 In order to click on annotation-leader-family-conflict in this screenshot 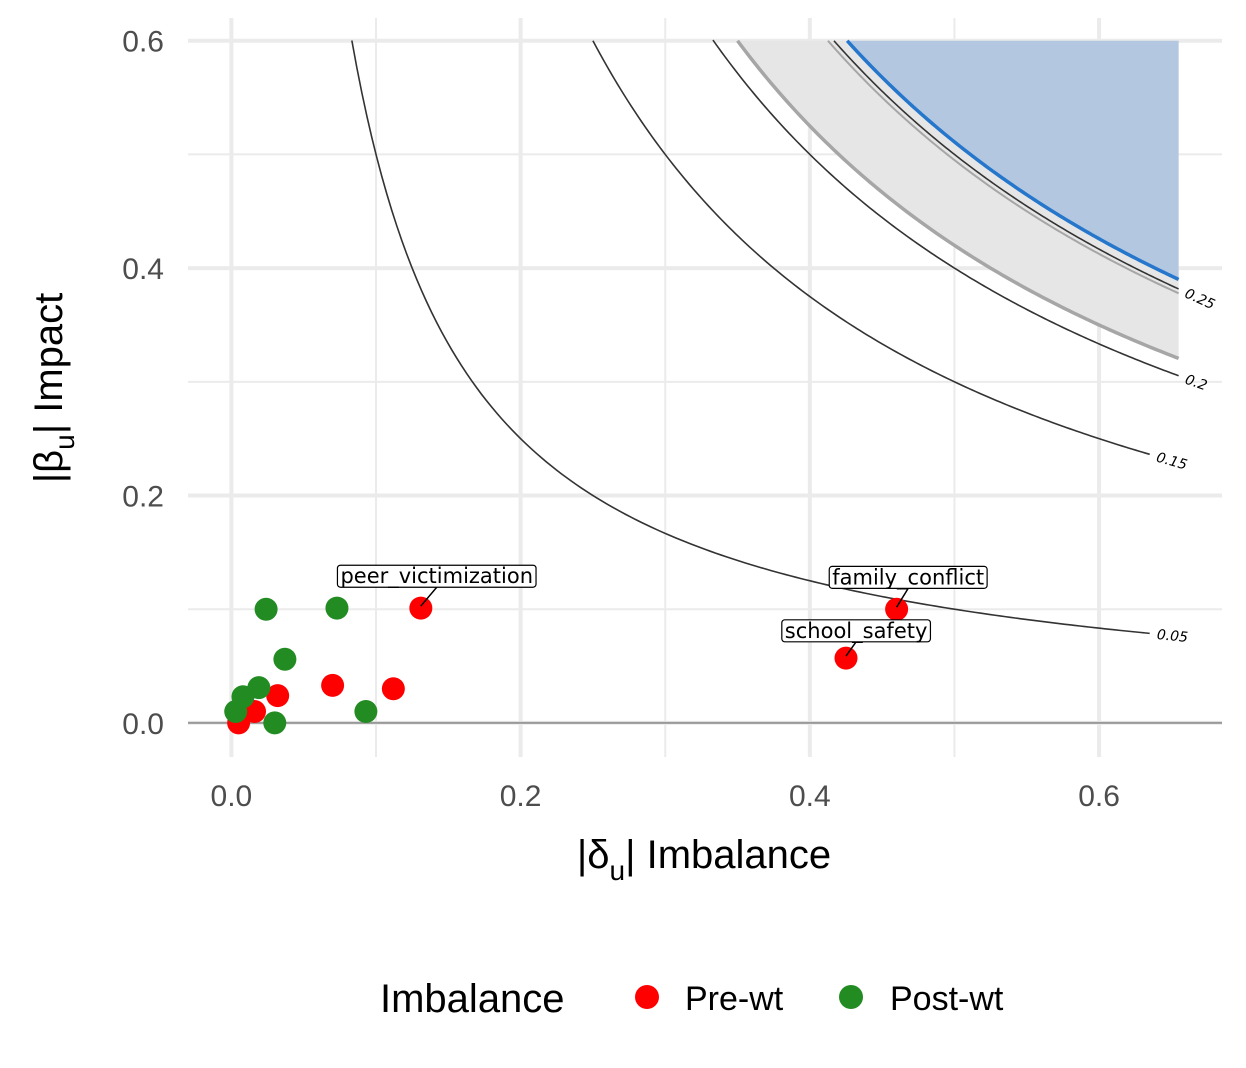, I will do `click(902, 597)`.